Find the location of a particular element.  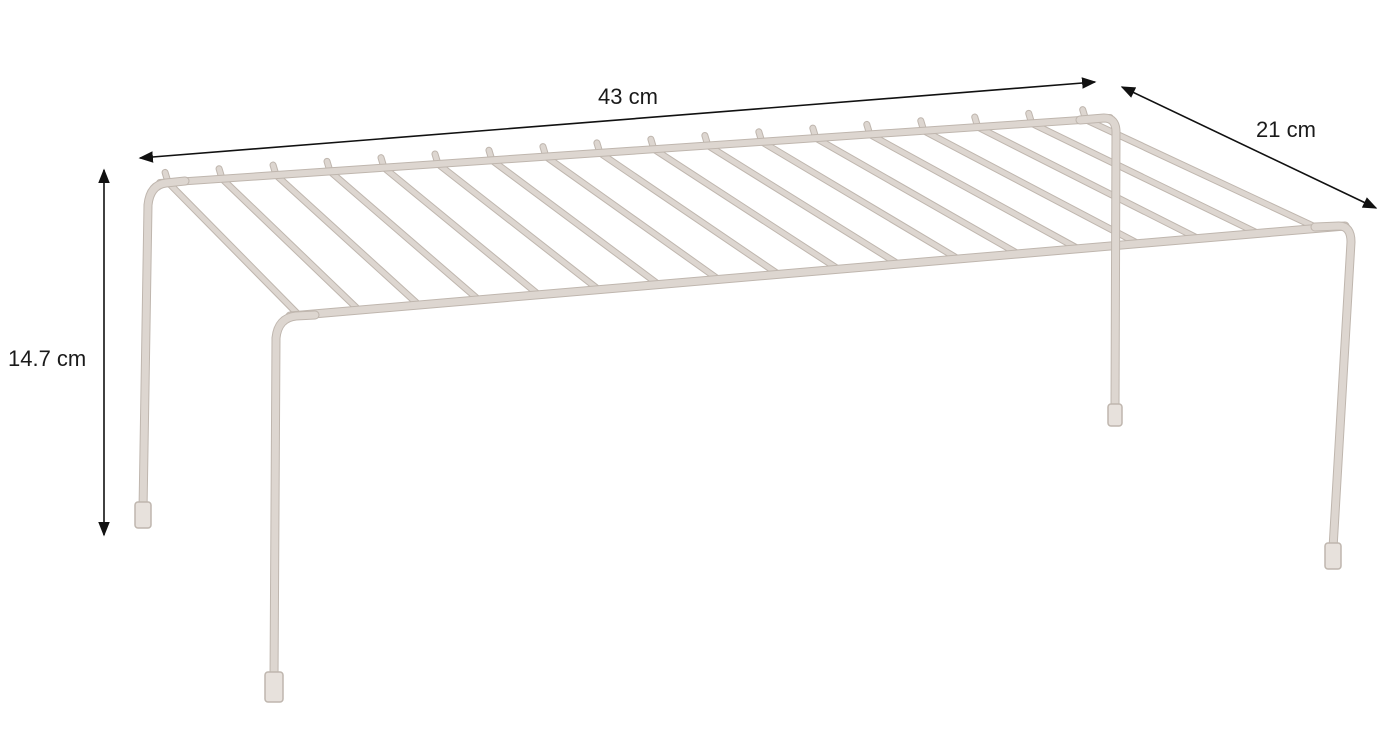

shelf-slat is located at coordinates (232, 243).